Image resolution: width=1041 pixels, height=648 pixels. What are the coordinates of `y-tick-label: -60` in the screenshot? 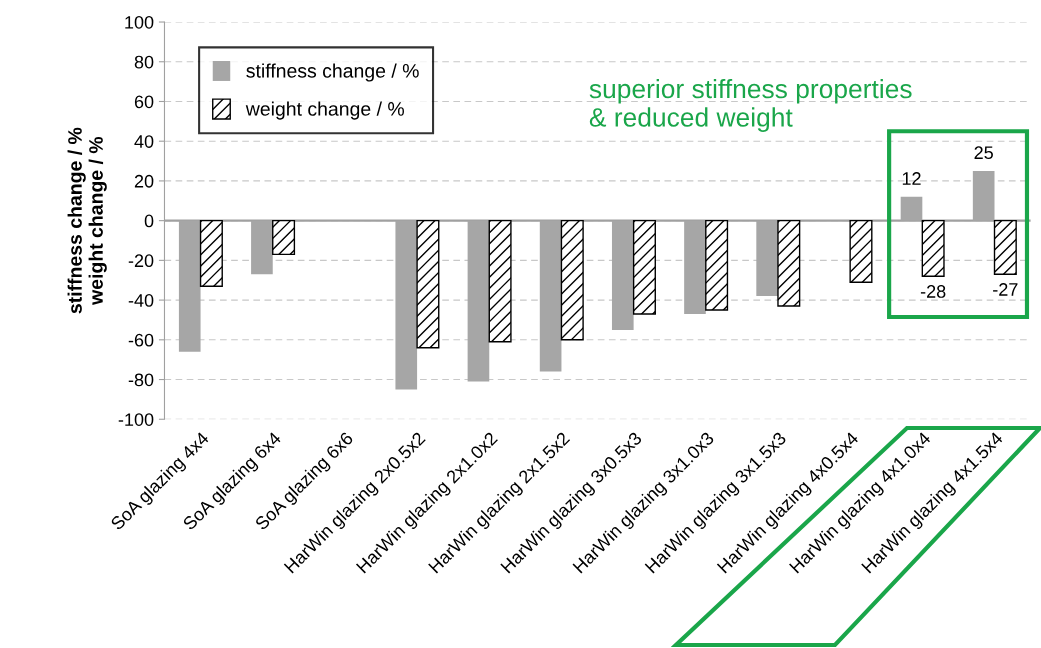 It's located at (141, 340).